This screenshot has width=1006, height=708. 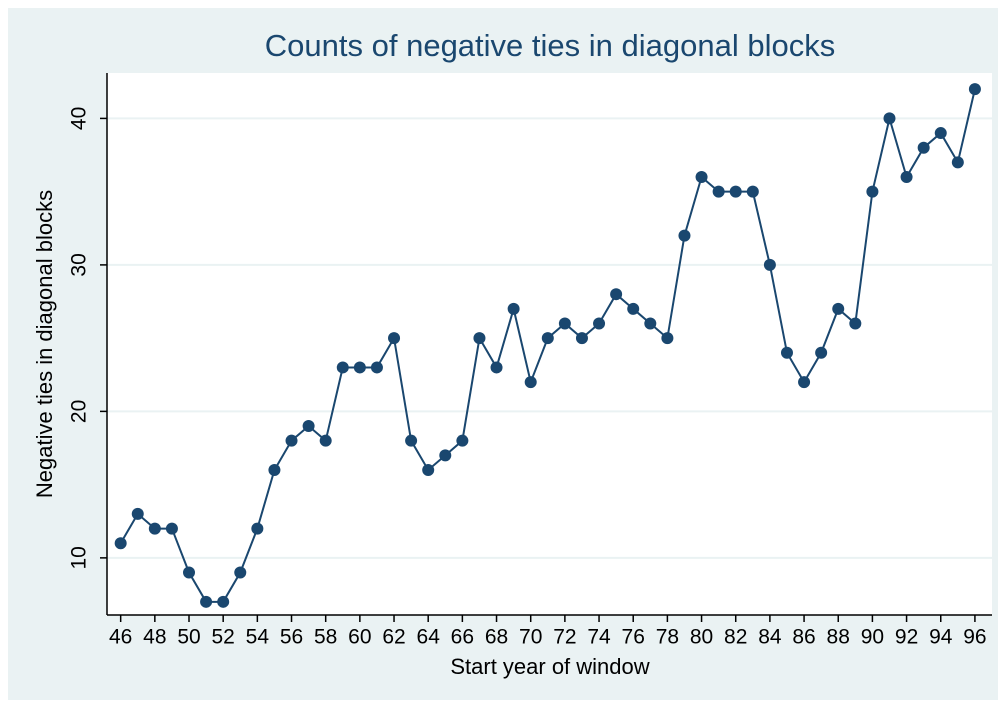 I want to click on y-tick-label: 30, so click(x=79, y=264).